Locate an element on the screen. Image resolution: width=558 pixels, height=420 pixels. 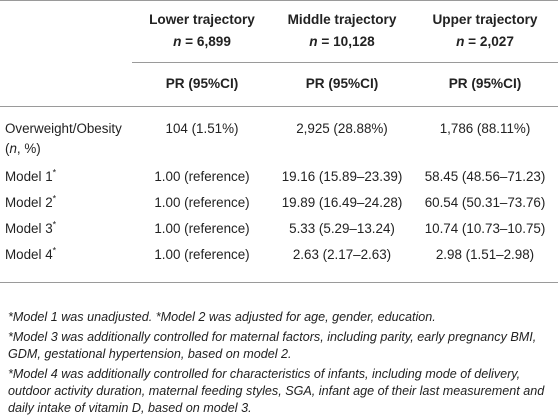
table-cell: 2.63 (2.17–2.63) is located at coordinates (342, 254).